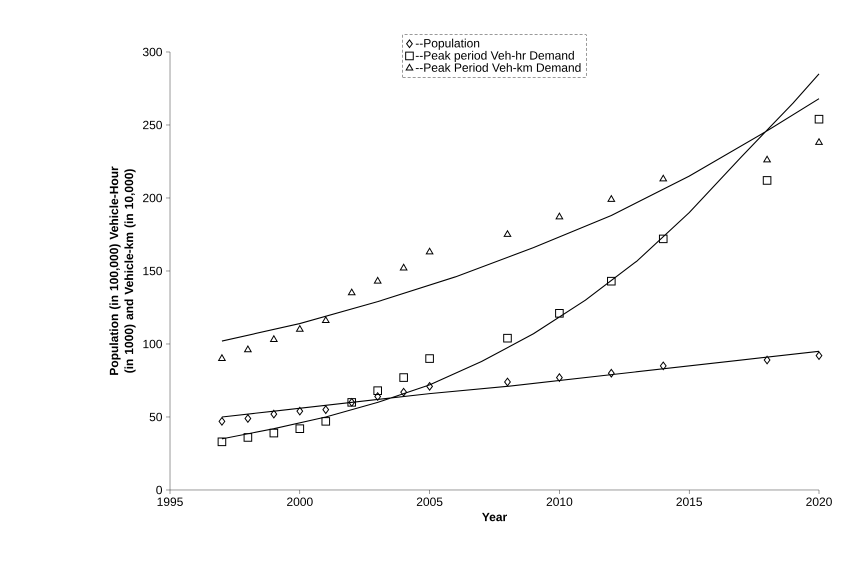 This screenshot has width=853, height=569. Describe the element at coordinates (156, 417) in the screenshot. I see `y-tick-label: 50` at that location.